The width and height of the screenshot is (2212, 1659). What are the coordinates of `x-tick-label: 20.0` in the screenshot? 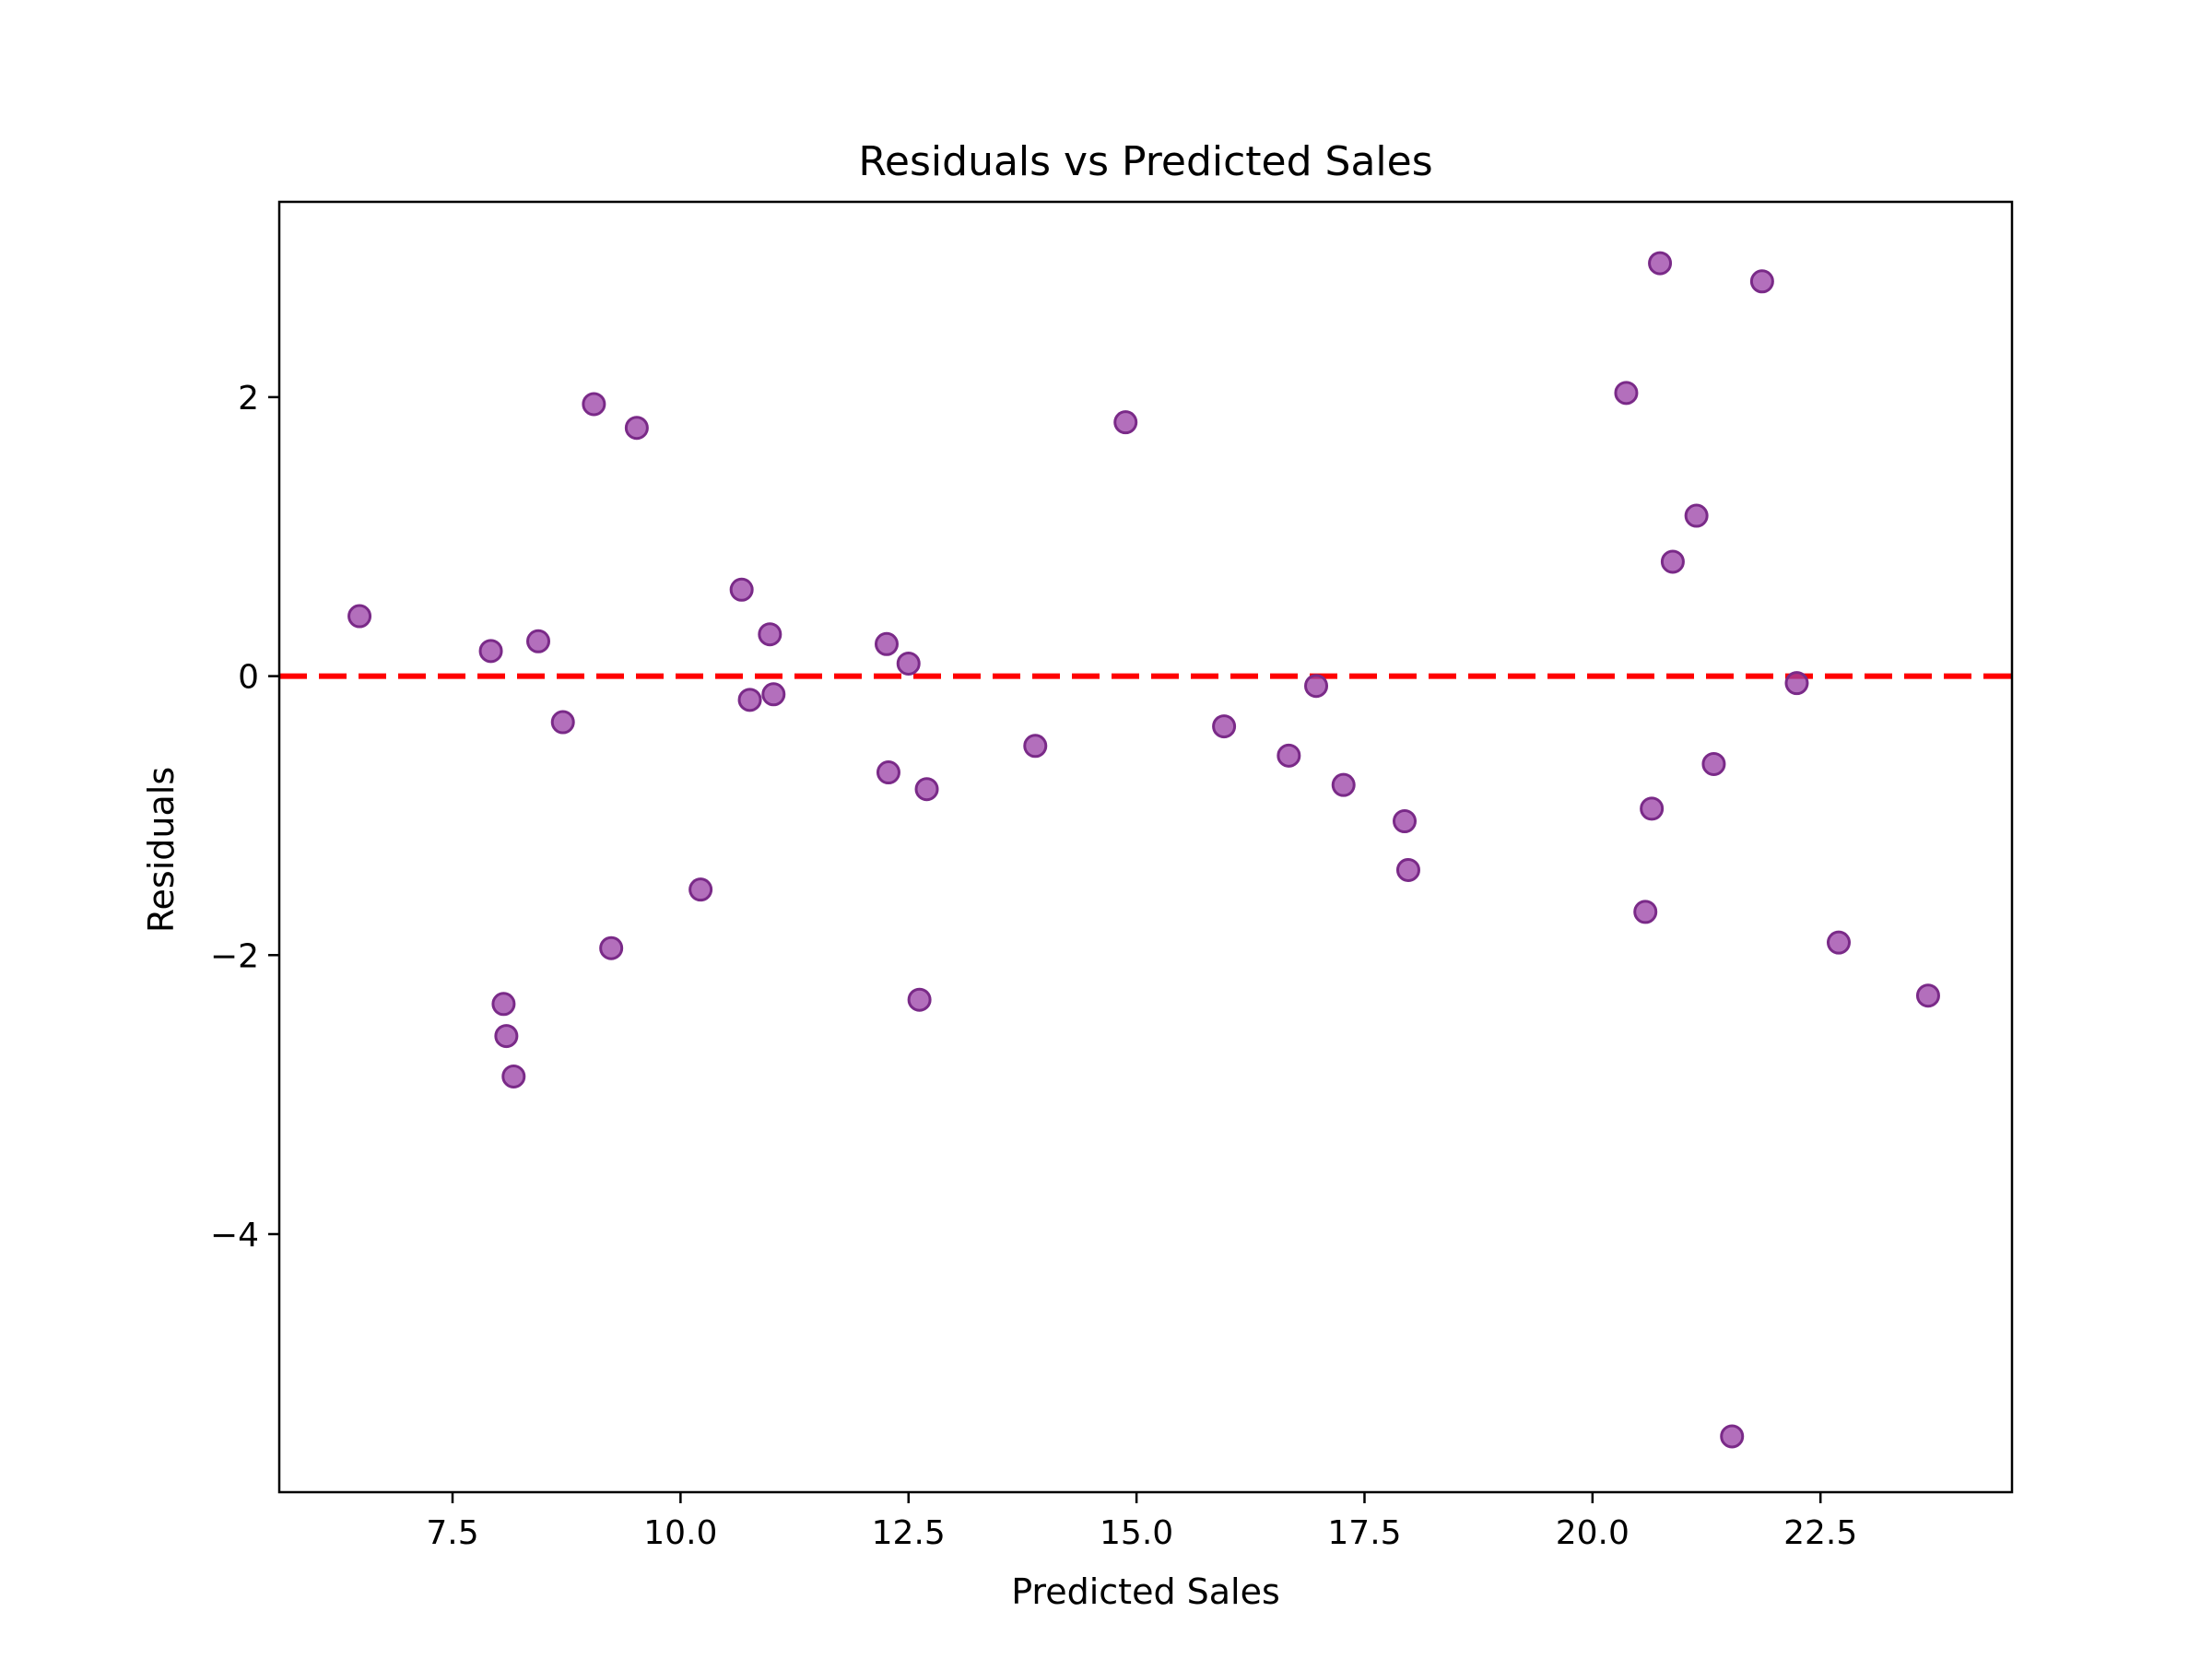 It's located at (1593, 1533).